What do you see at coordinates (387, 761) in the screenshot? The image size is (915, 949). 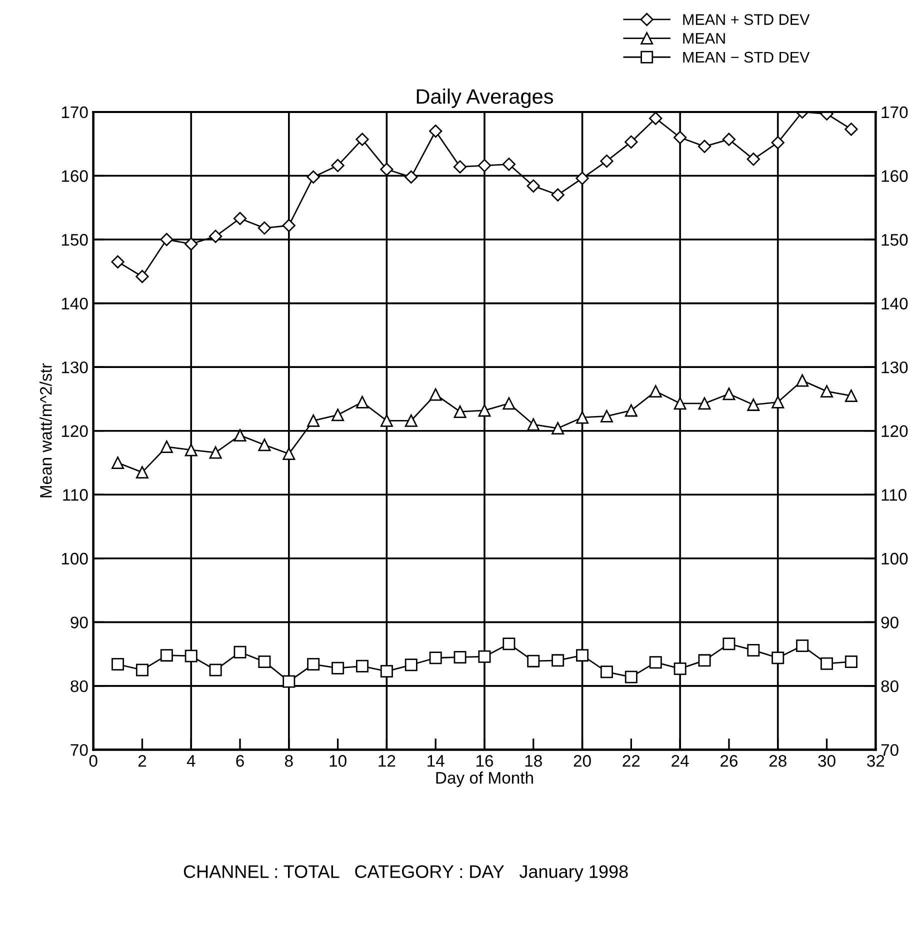 I see `x-tick-label: 12` at bounding box center [387, 761].